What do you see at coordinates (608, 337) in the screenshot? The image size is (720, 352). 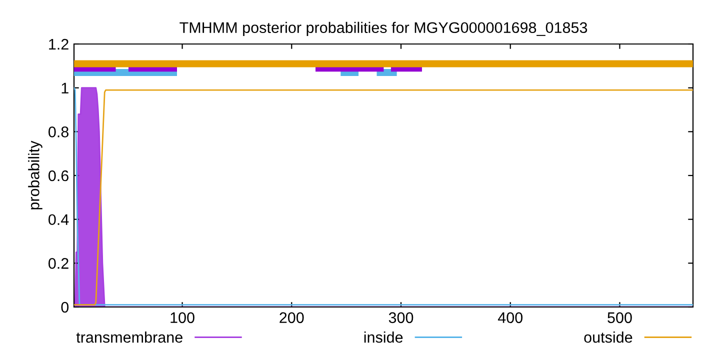 I see `legend-label: outside` at bounding box center [608, 337].